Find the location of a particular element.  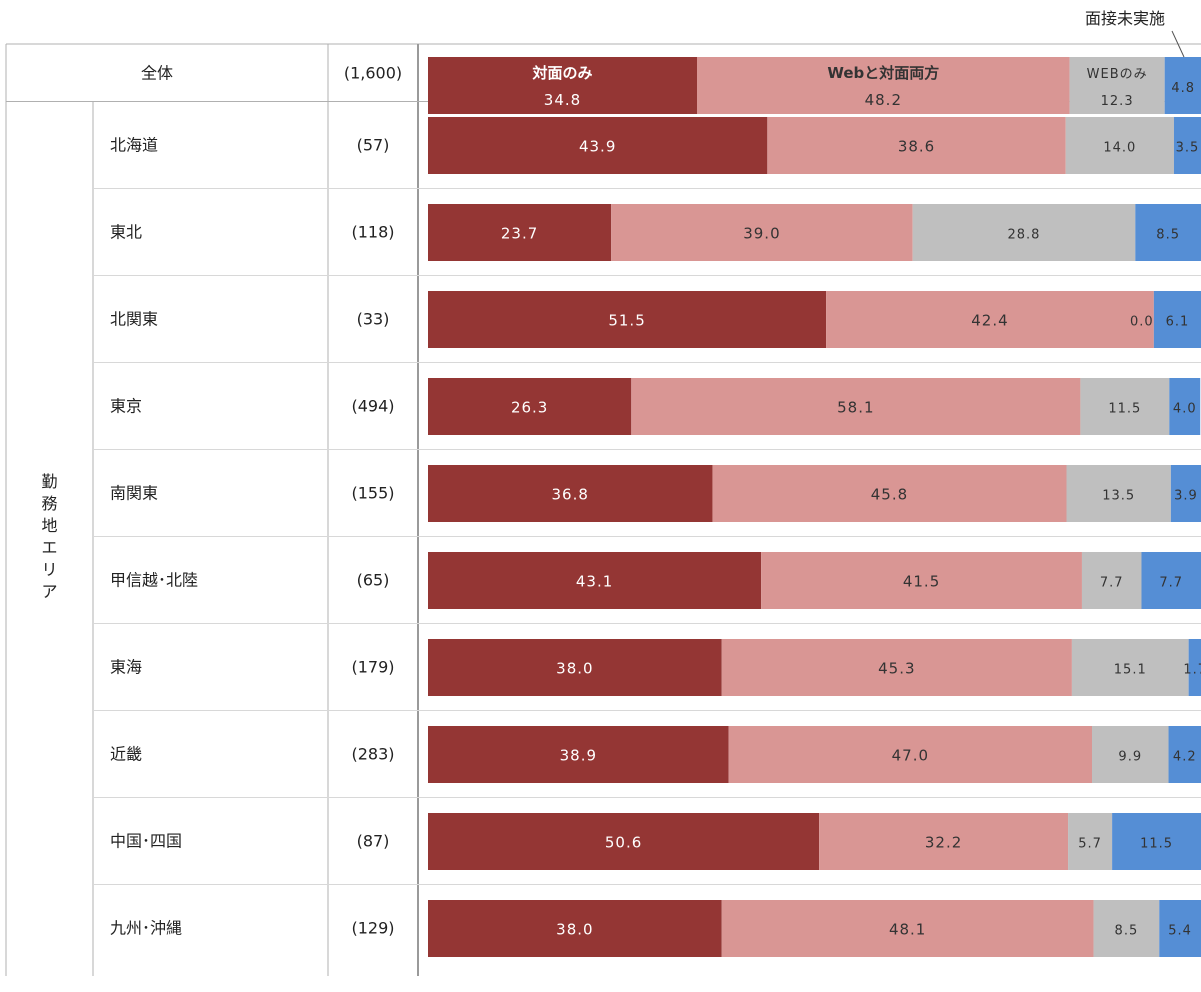

row-label: 東海 is located at coordinates (126, 667).